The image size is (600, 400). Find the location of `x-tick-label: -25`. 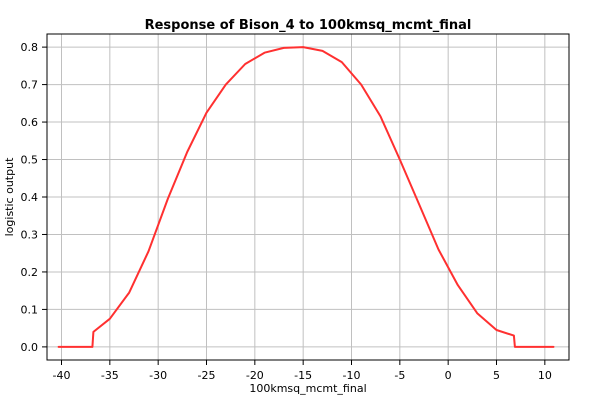

x-tick-label: -25 is located at coordinates (207, 375).